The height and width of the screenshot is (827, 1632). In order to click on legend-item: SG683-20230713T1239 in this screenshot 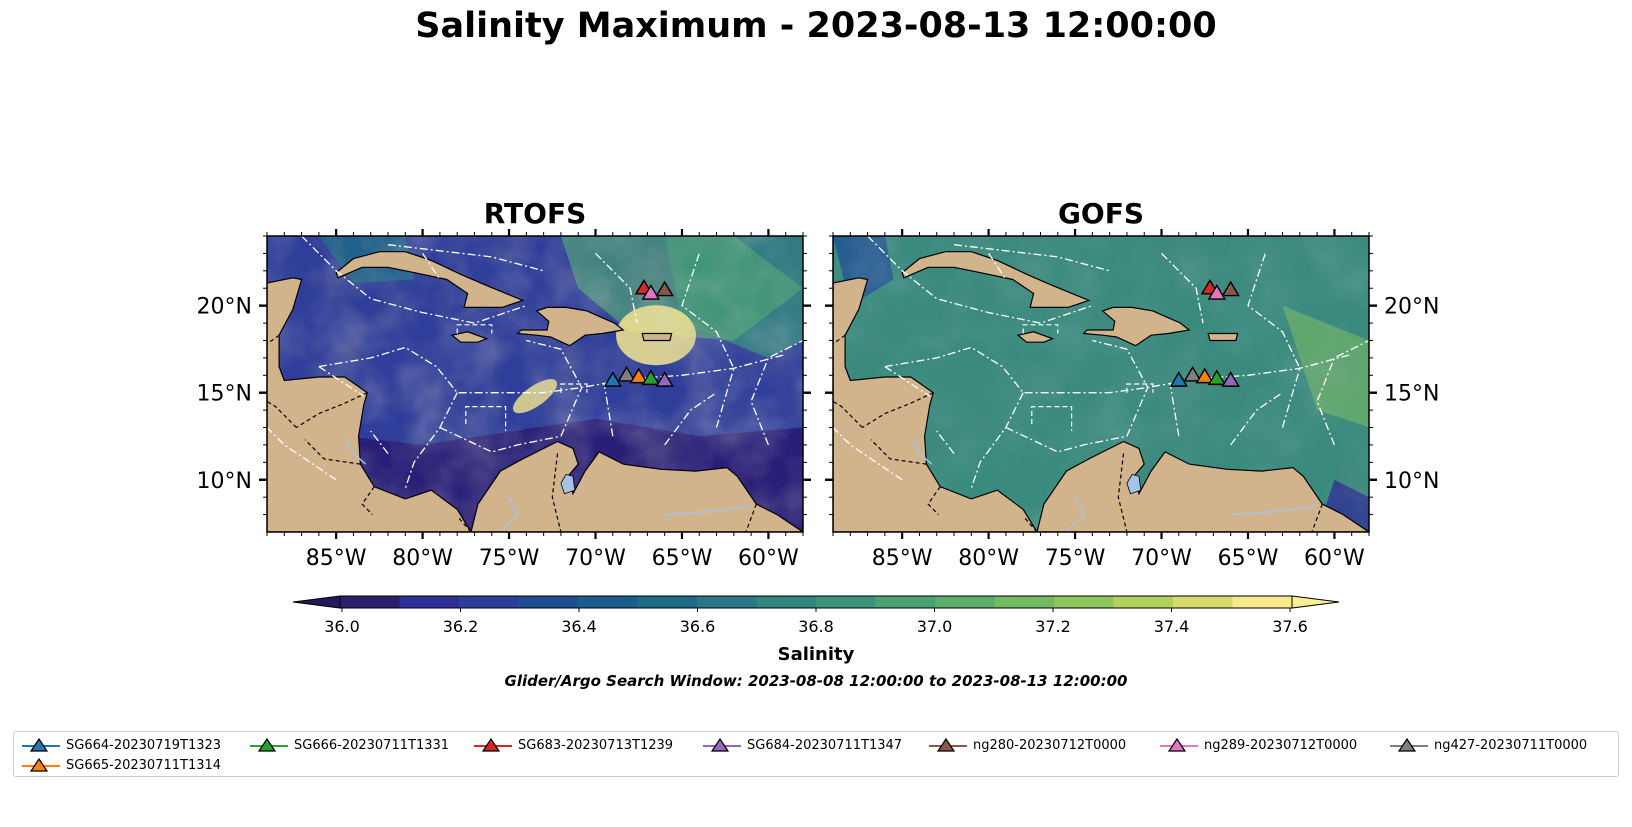, I will do `click(582, 746)`.